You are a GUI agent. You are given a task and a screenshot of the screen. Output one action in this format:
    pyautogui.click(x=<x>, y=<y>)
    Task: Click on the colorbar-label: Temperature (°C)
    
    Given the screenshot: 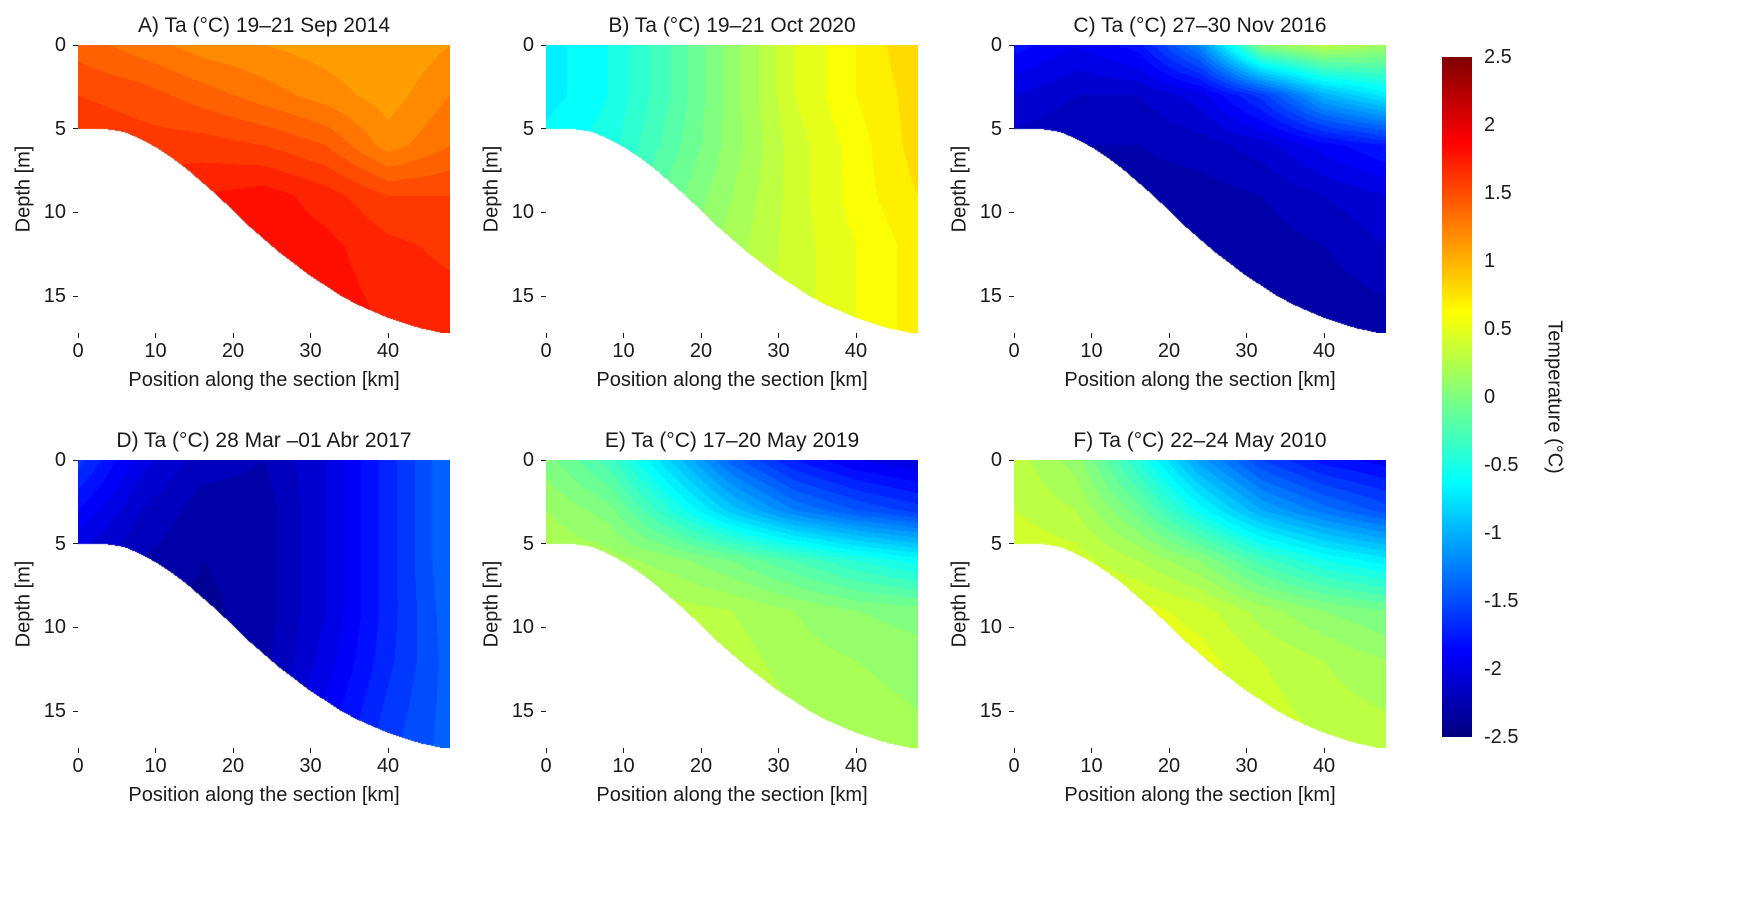 What is the action you would take?
    pyautogui.click(x=1554, y=397)
    